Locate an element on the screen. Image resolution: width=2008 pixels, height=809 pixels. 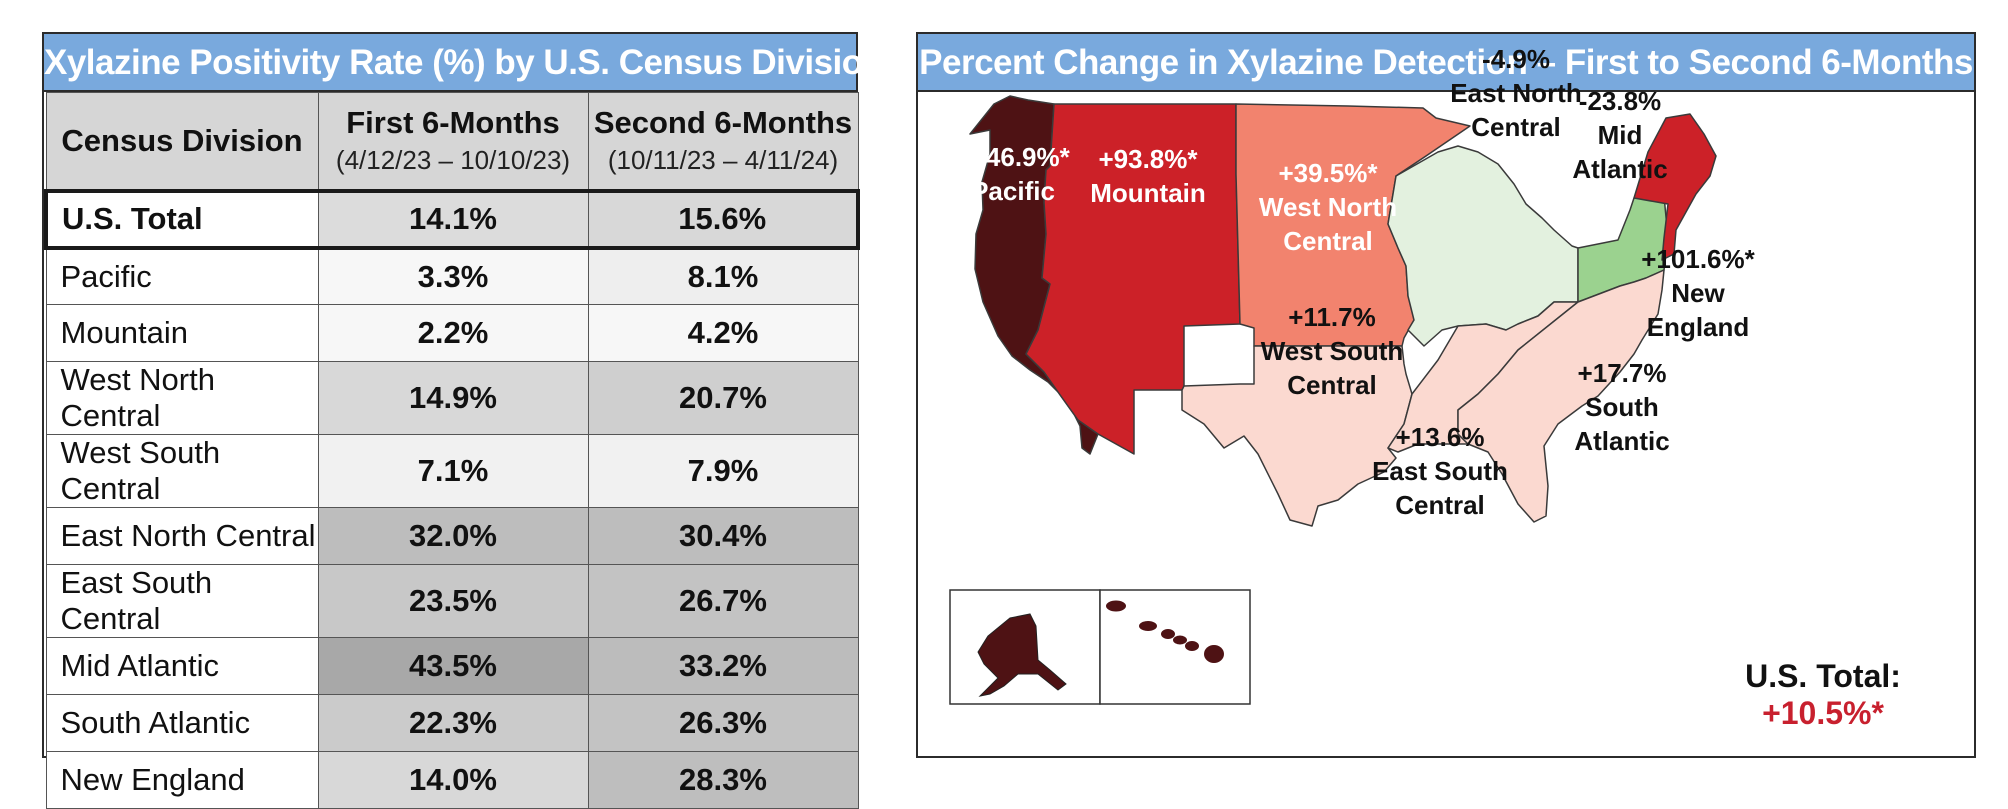
region-sa is located at coordinates (1561, 396).